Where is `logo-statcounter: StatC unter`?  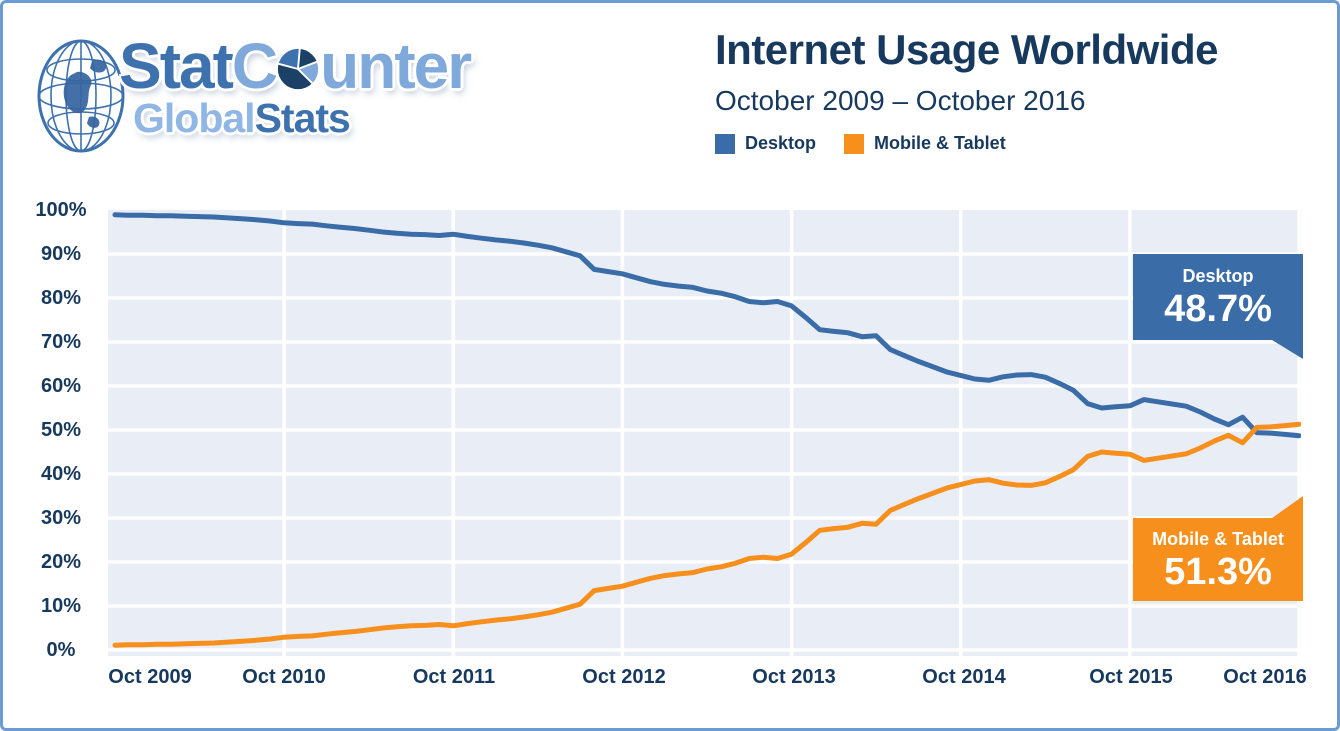 logo-statcounter: StatC unter is located at coordinates (295, 66).